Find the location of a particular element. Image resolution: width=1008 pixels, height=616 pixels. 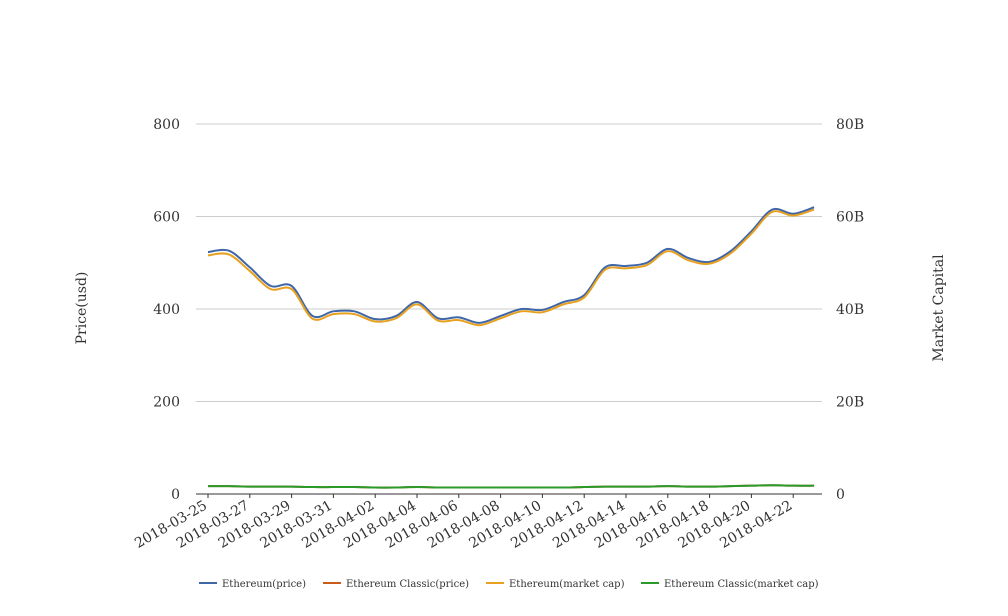

series-line-ethereum-price is located at coordinates (511, 265).